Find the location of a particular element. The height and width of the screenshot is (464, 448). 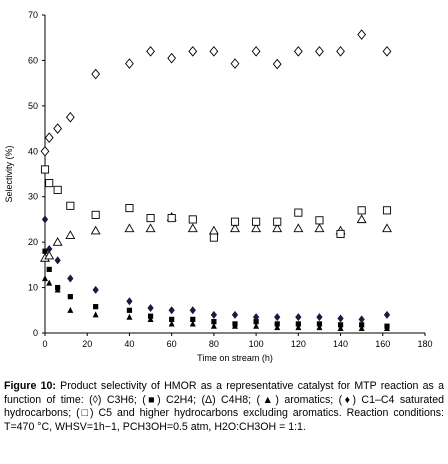

x-tick-label: 100 is located at coordinates (256, 344).